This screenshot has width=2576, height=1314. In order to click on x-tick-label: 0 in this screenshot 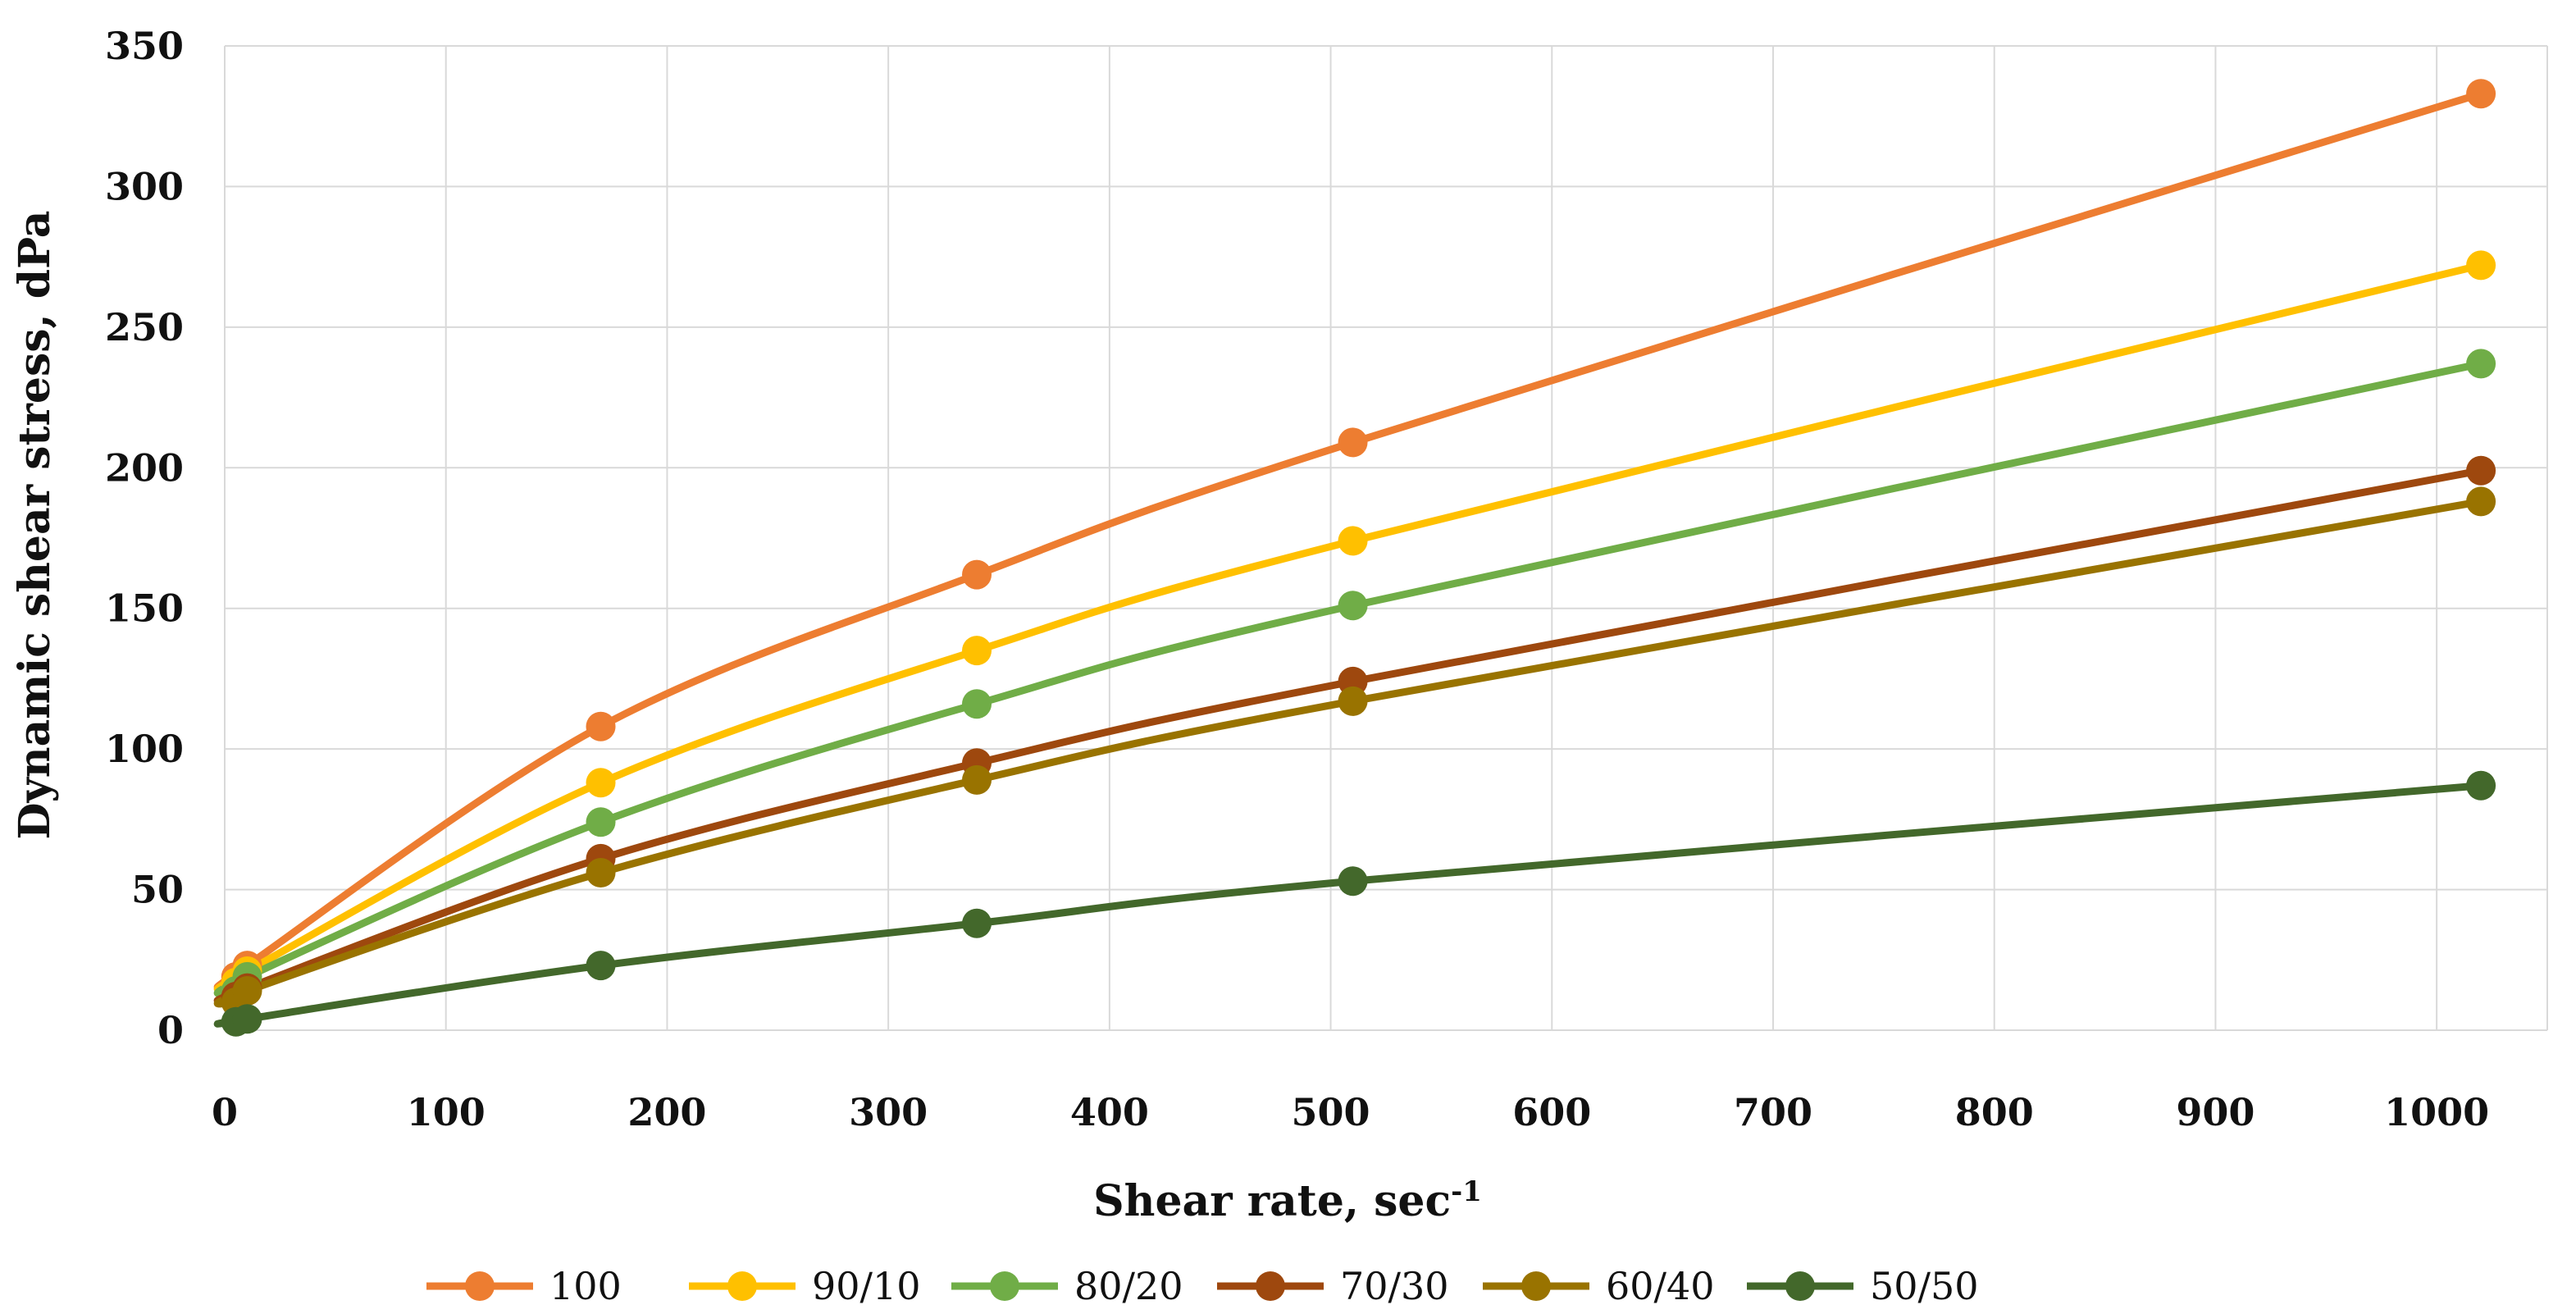, I will do `click(225, 1112)`.